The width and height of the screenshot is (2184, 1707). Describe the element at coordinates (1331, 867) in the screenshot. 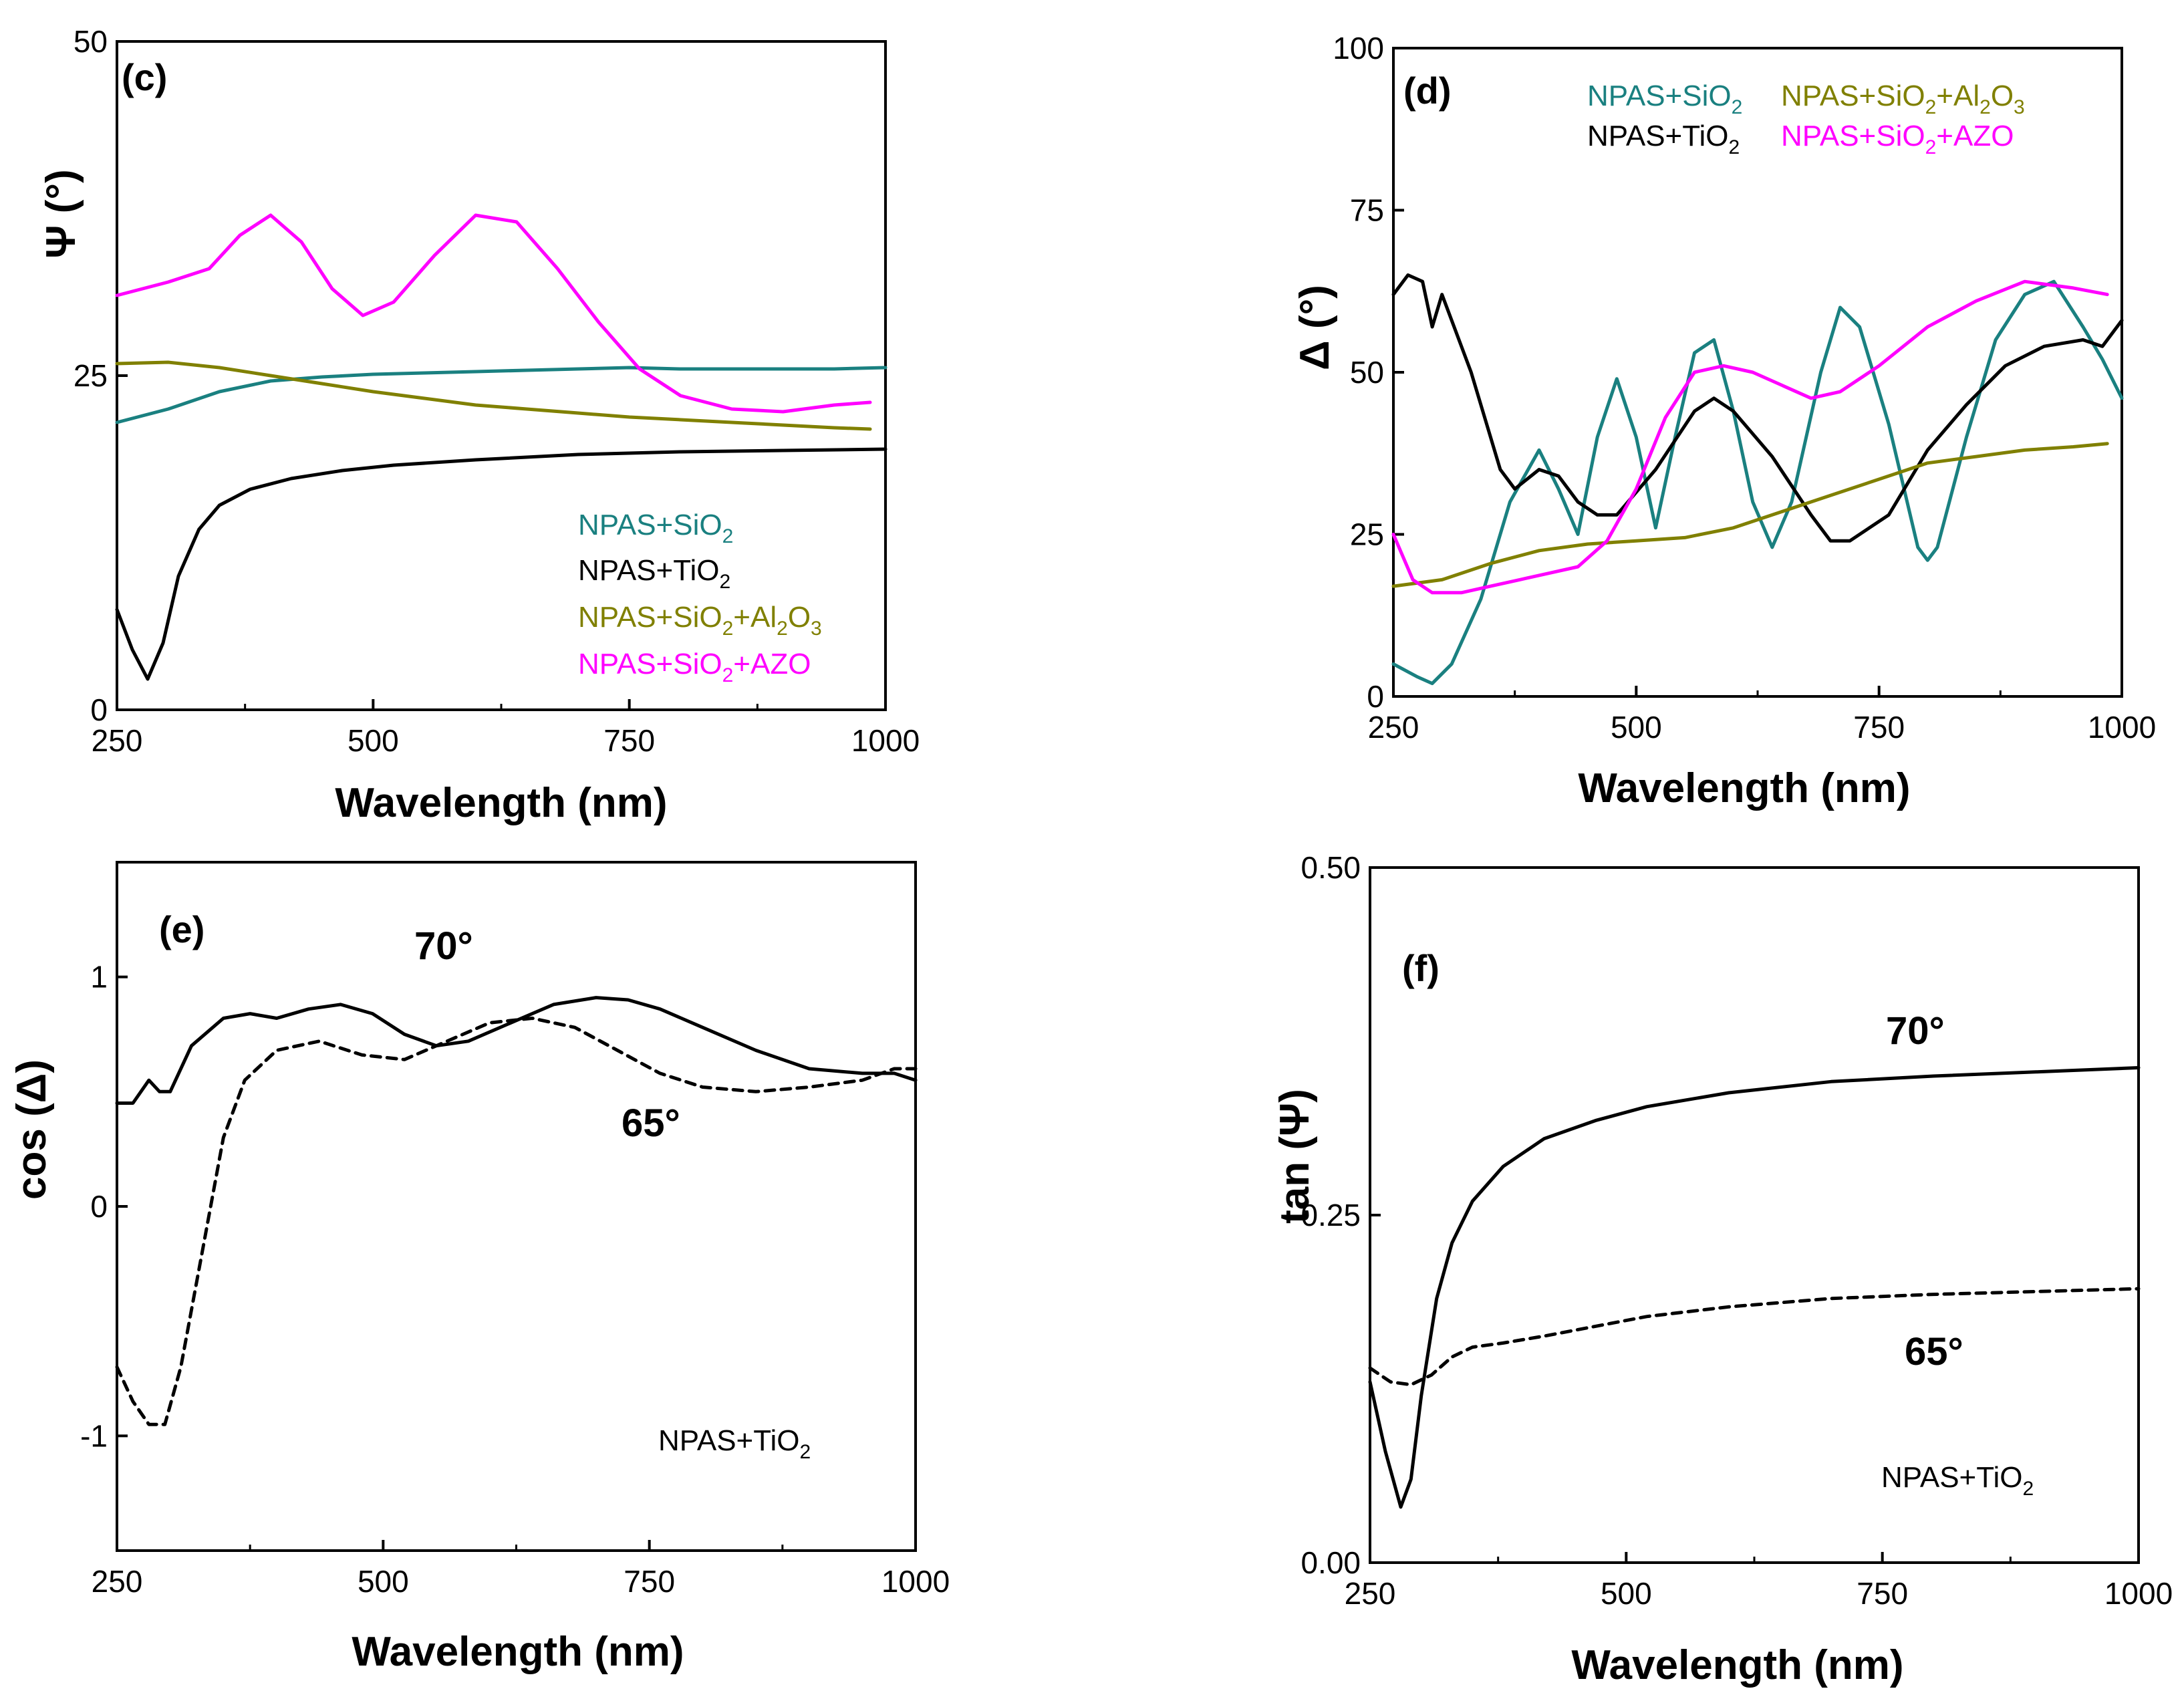

I see `y-tick-label-f-2: 0.50` at that location.